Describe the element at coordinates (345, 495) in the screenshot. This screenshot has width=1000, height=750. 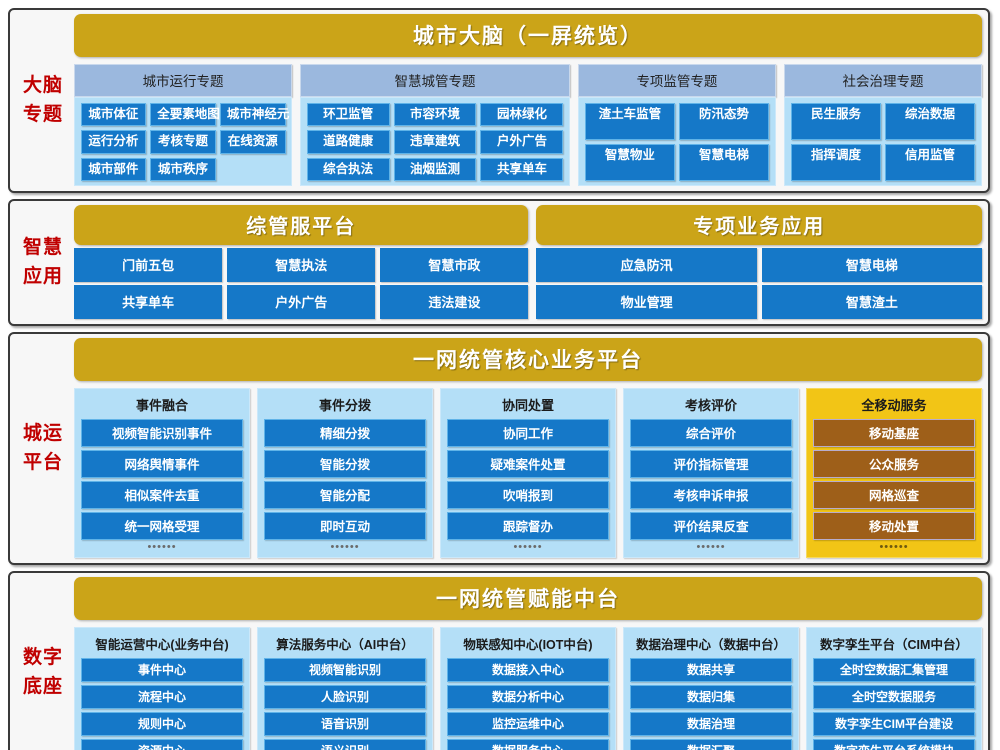
I see `panel-item: 智能分配` at that location.